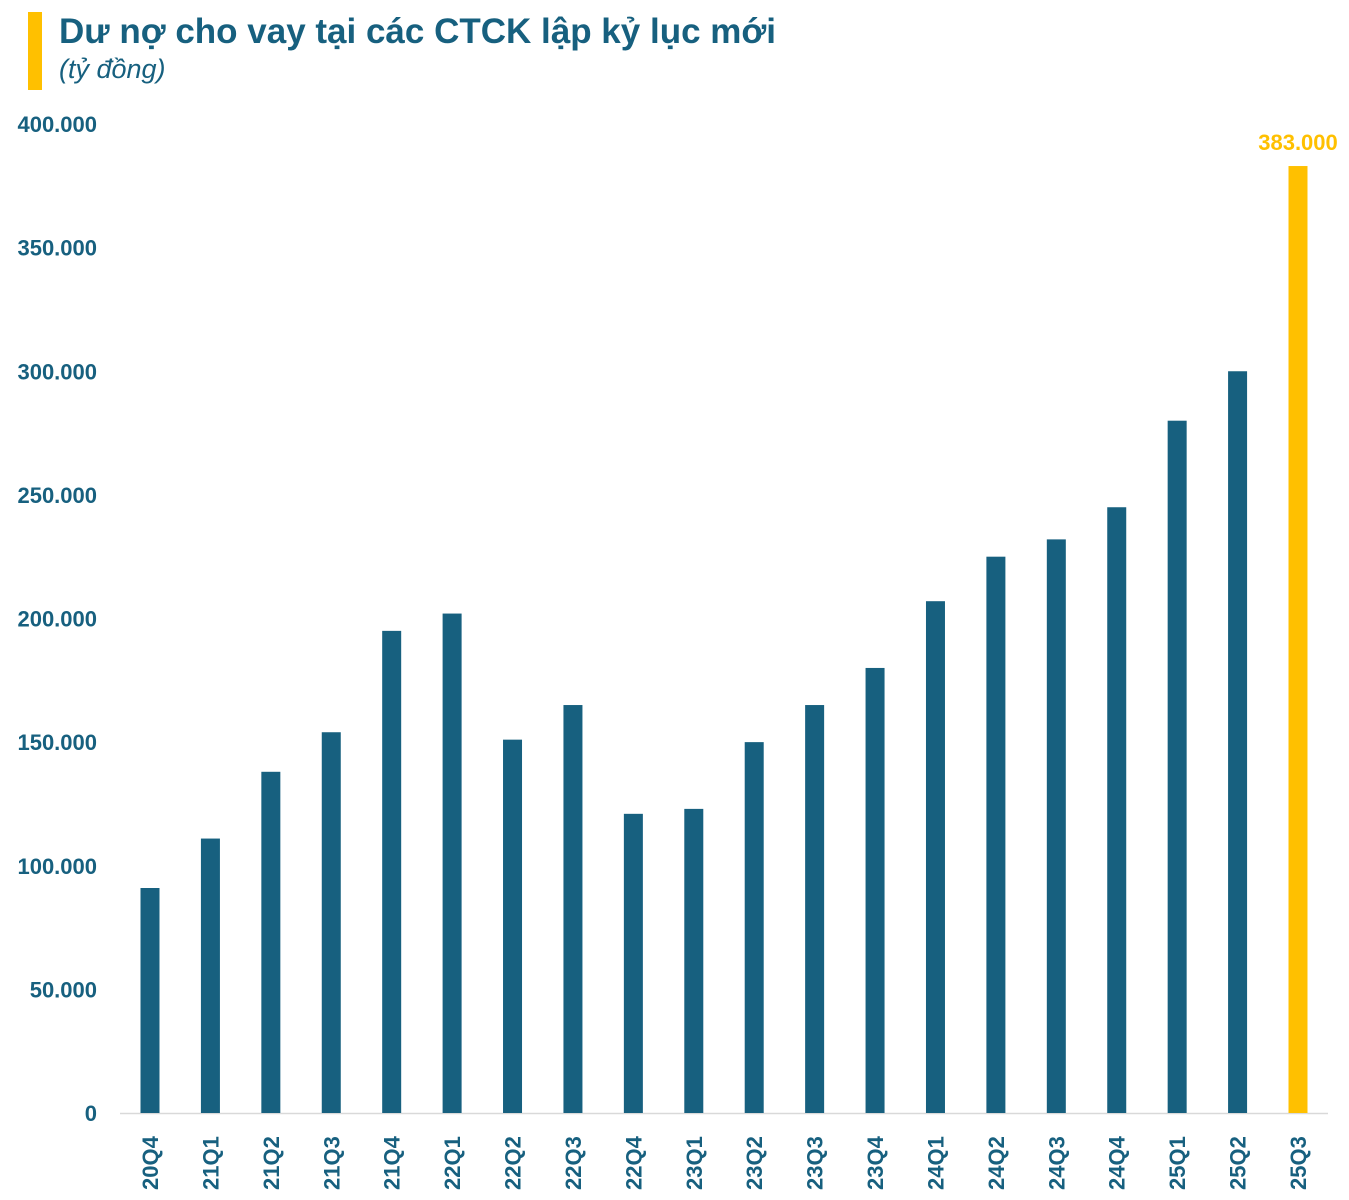  Describe the element at coordinates (210, 975) in the screenshot. I see `bar-21Q1` at that location.